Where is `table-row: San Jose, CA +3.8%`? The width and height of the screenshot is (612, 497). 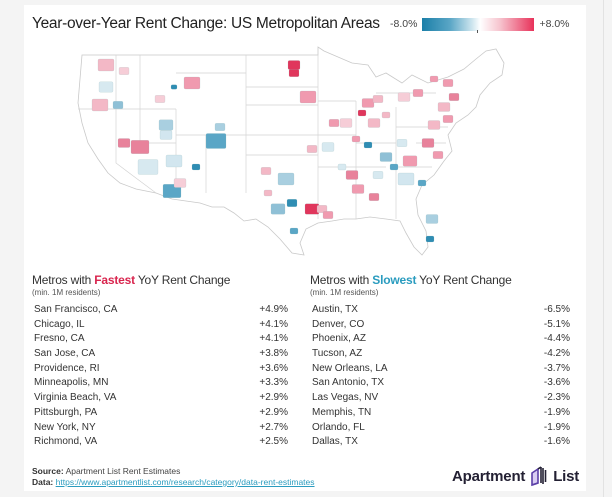 table-row: San Jose, CA +3.8% is located at coordinates (161, 355).